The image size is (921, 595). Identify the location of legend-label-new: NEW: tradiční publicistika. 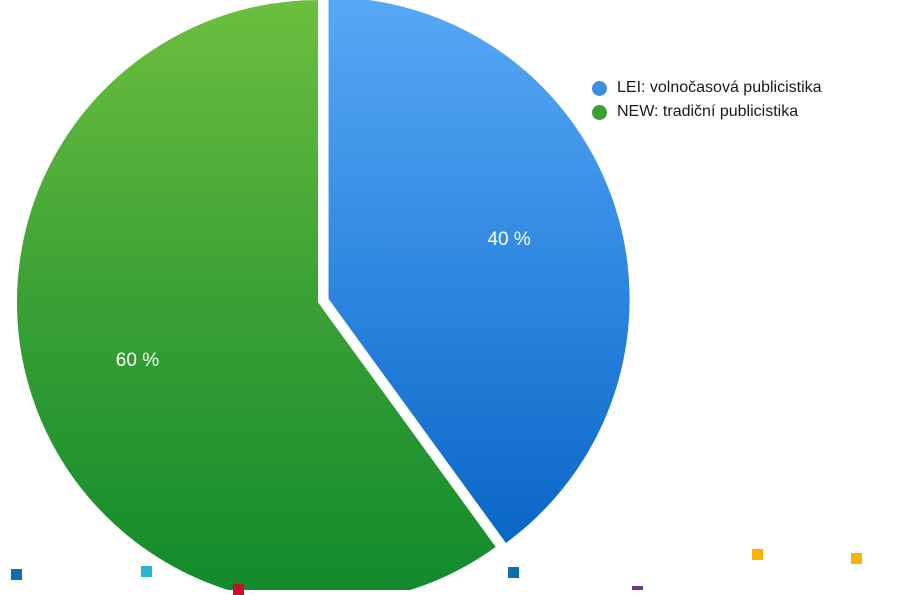
(708, 111).